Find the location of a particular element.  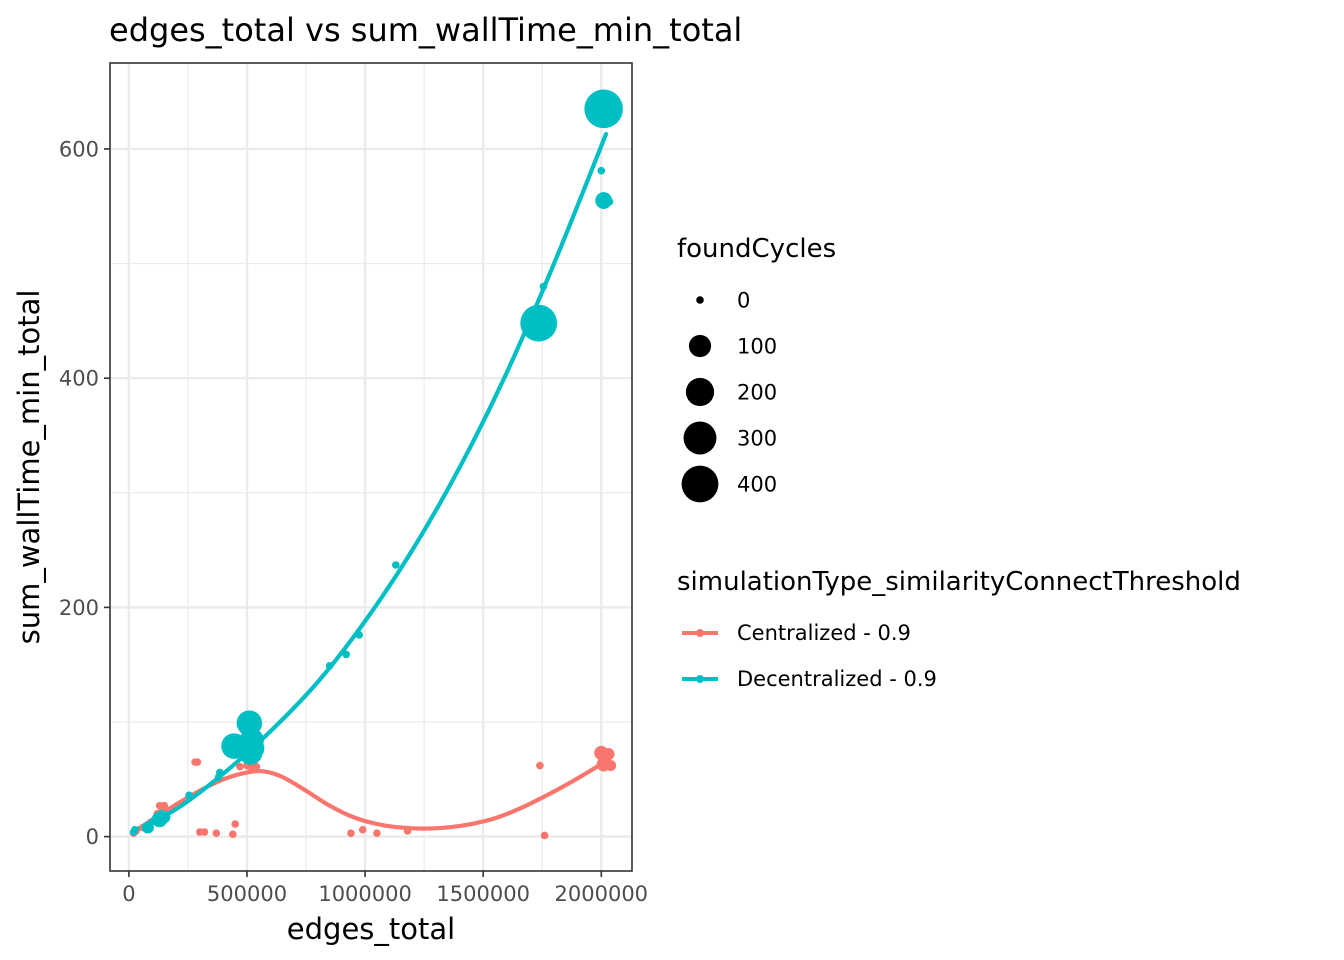

size-legend-label-1: 100 is located at coordinates (757, 347).